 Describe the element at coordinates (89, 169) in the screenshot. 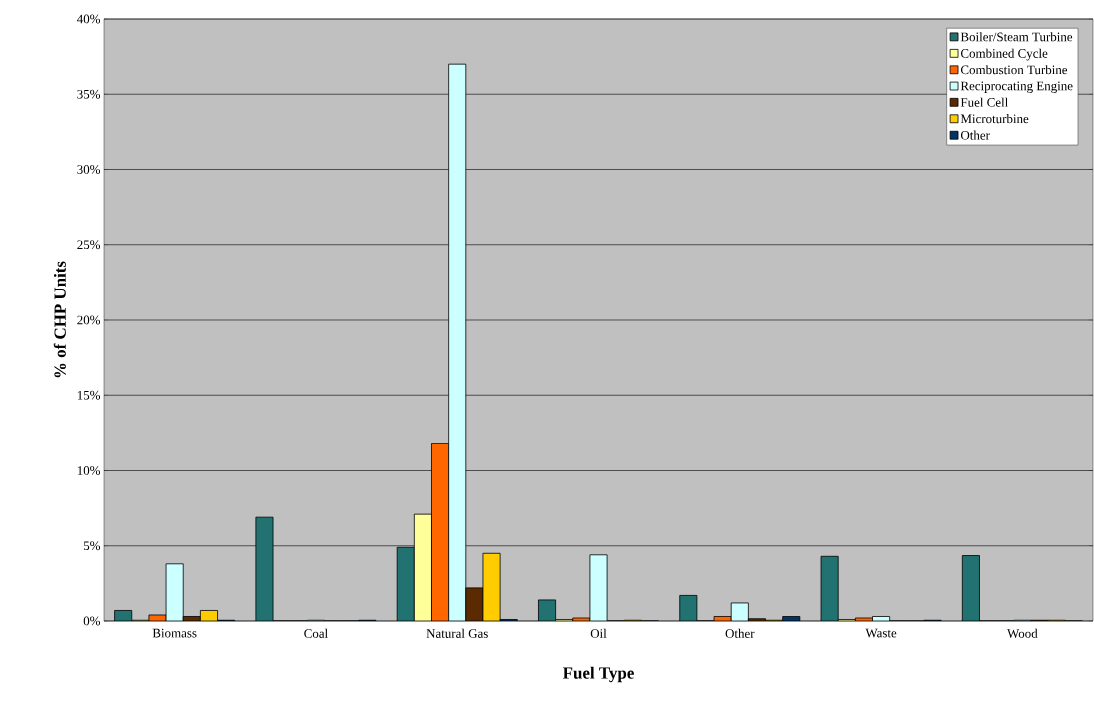

I see `y-tick-label: 30%` at that location.